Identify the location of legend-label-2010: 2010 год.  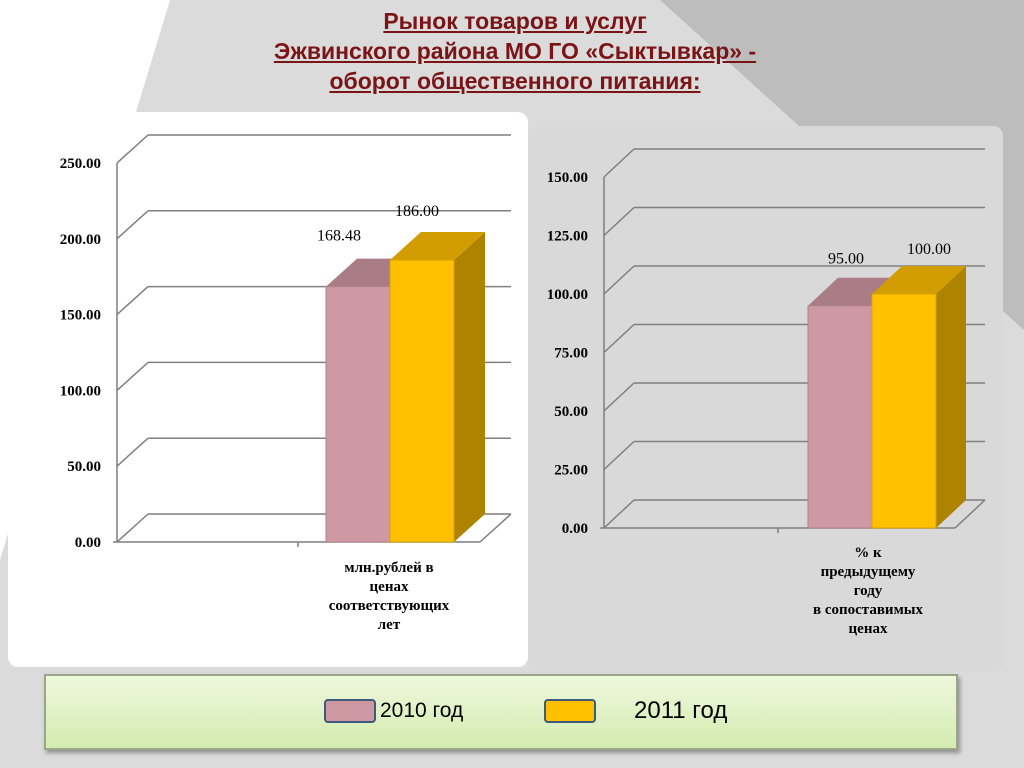
(422, 710).